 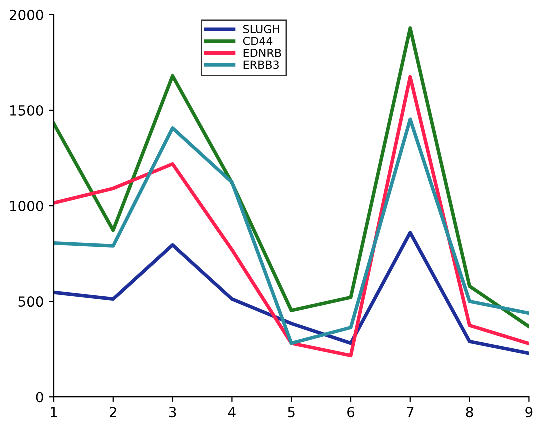 I want to click on legend-label: EDNRB, so click(x=263, y=53).